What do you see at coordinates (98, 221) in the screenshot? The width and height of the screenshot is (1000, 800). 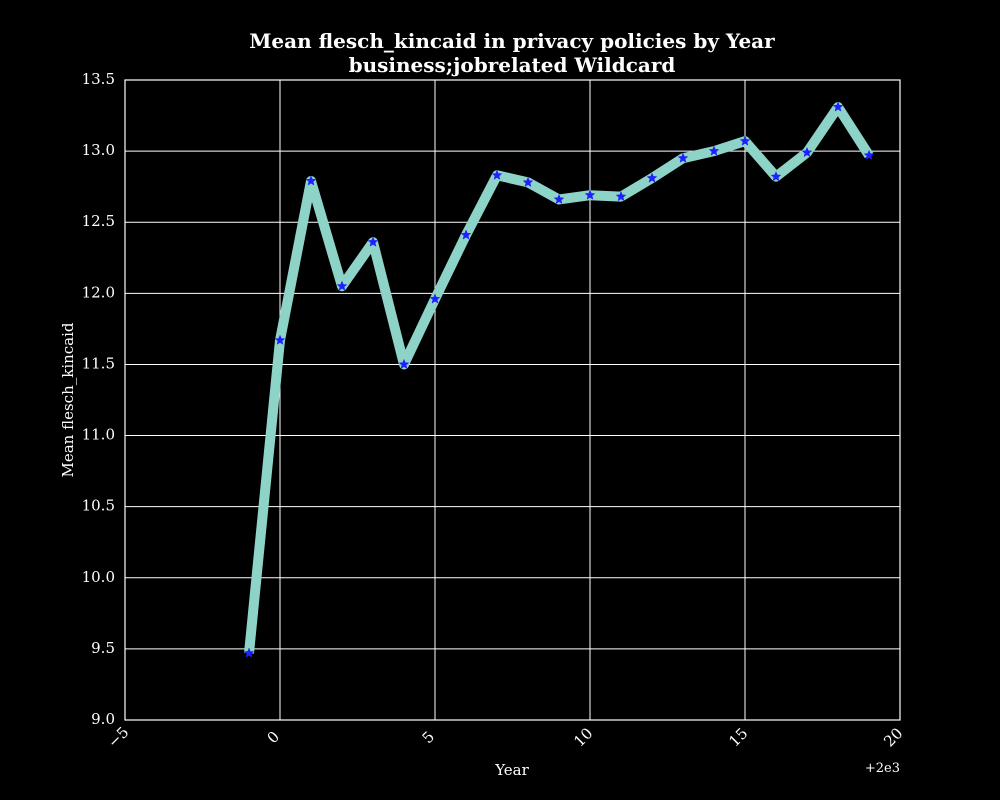 I see `y-tick-label: 12.5` at bounding box center [98, 221].